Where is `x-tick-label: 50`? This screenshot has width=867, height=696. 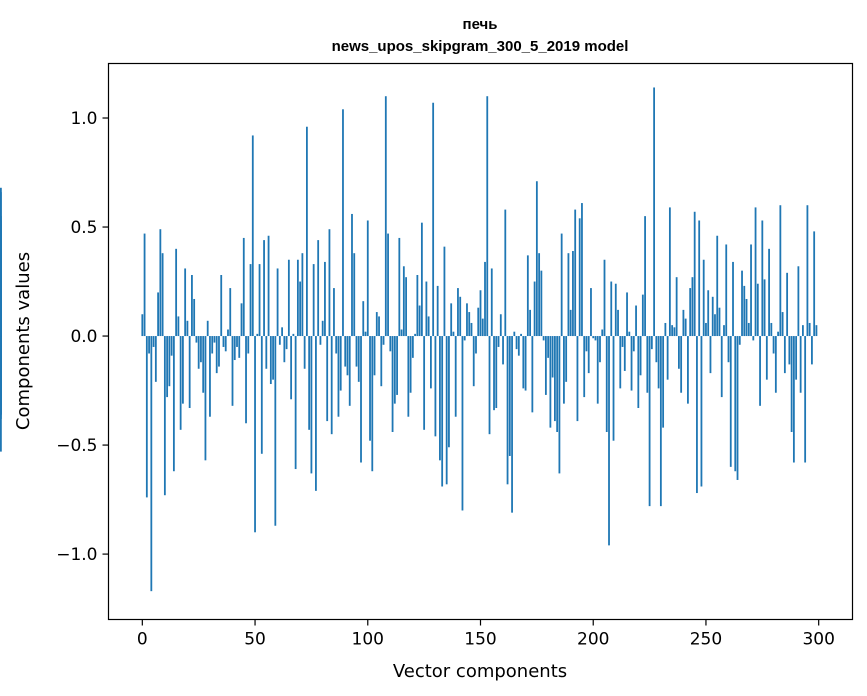
x-tick-label: 50 is located at coordinates (255, 640).